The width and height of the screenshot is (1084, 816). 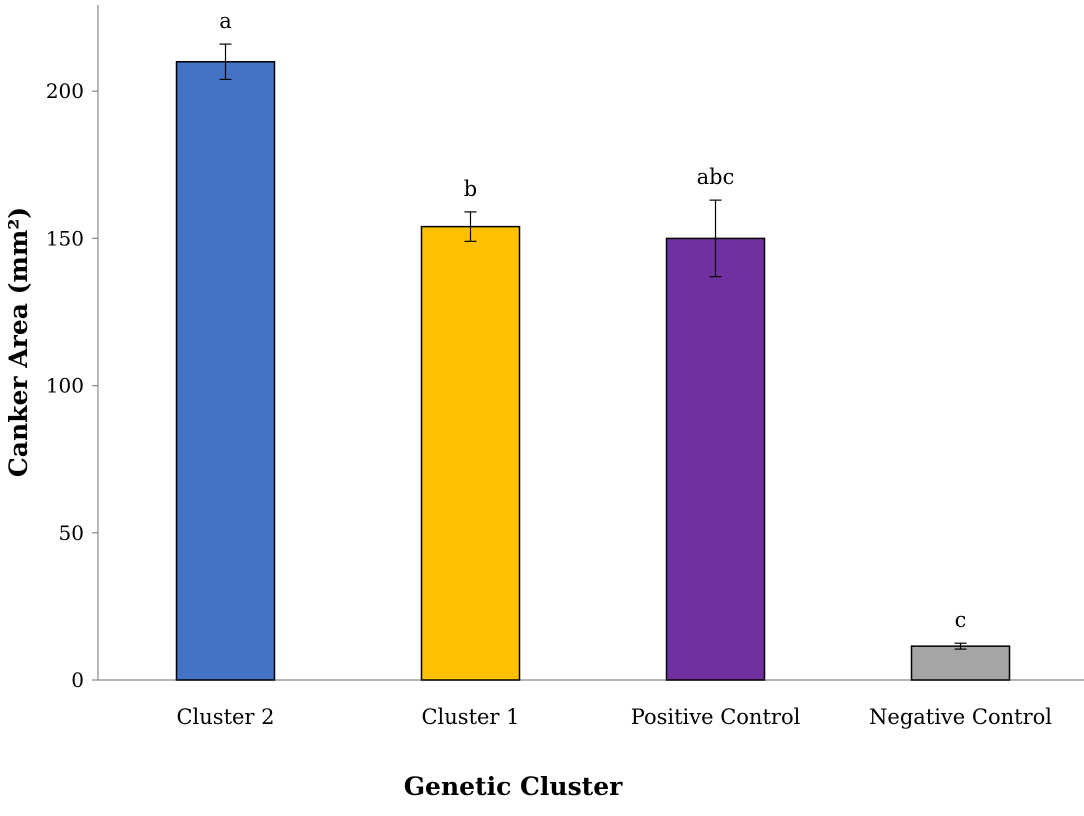 I want to click on y-tick-label: 50, so click(x=71, y=533).